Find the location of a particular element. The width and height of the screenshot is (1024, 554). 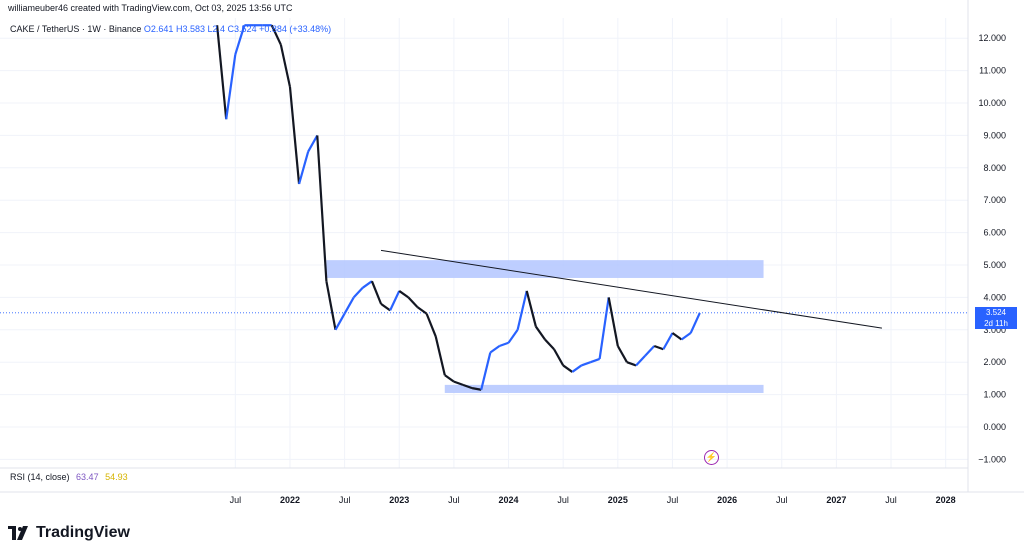

y-tick-label: 1.000 is located at coordinates (994, 395).